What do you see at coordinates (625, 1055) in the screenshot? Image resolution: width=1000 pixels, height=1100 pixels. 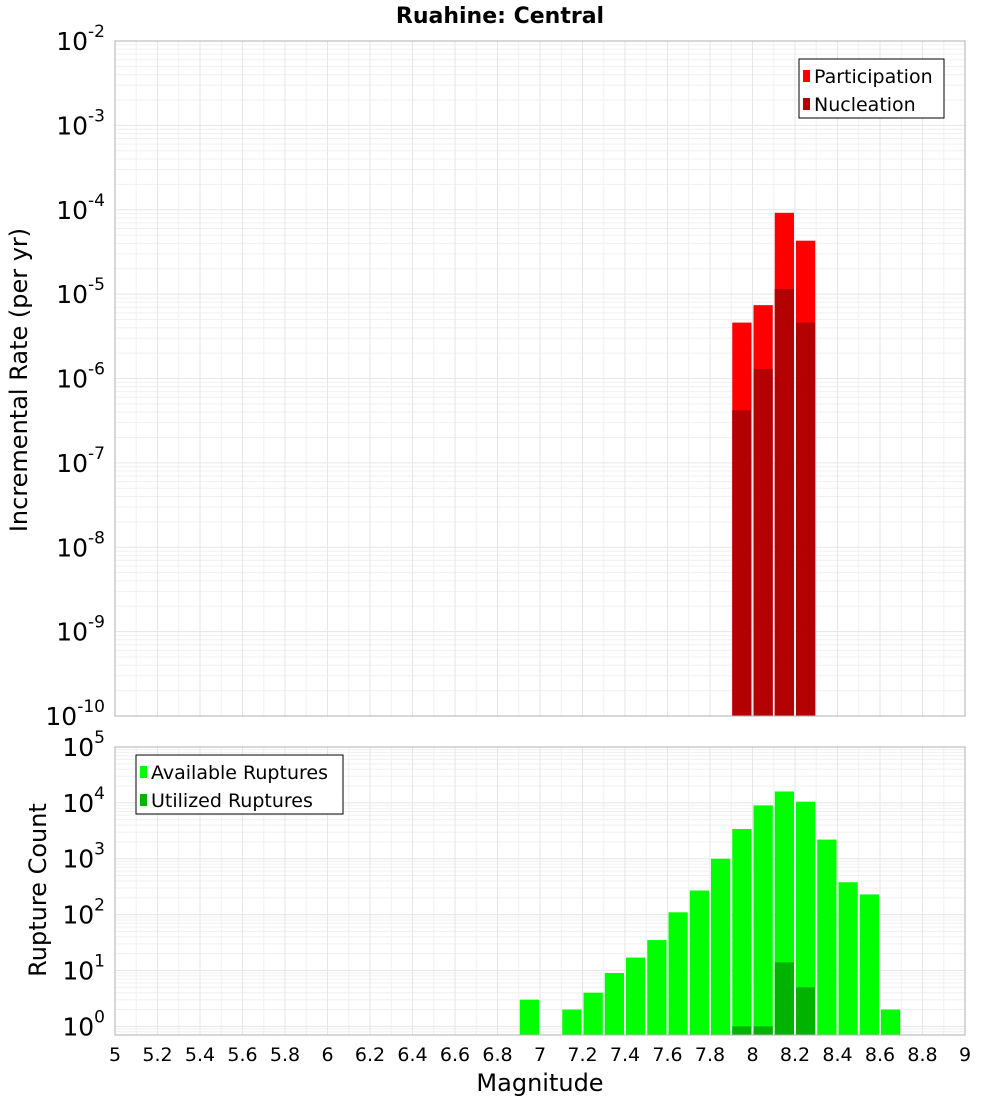 I see `x-tick-label: 7.4` at bounding box center [625, 1055].